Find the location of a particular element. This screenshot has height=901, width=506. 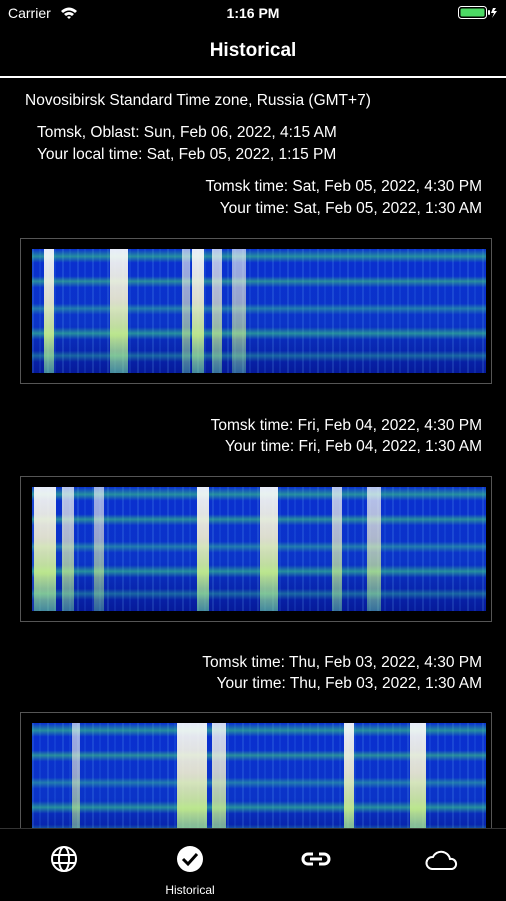

tab-label: Historical is located at coordinates (190, 890).